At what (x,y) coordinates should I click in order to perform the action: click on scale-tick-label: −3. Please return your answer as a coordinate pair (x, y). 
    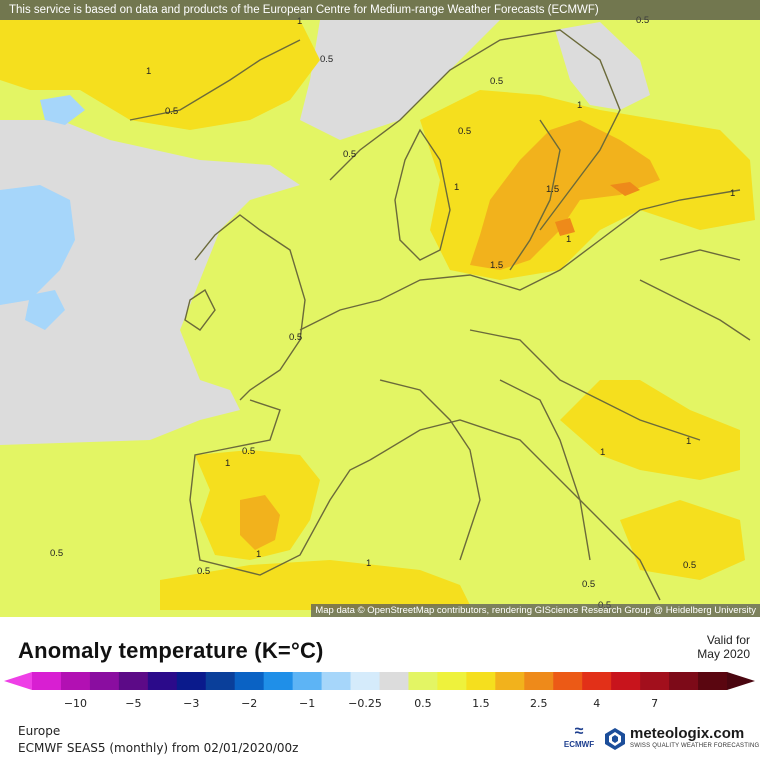
    Looking at the image, I should click on (191, 703).